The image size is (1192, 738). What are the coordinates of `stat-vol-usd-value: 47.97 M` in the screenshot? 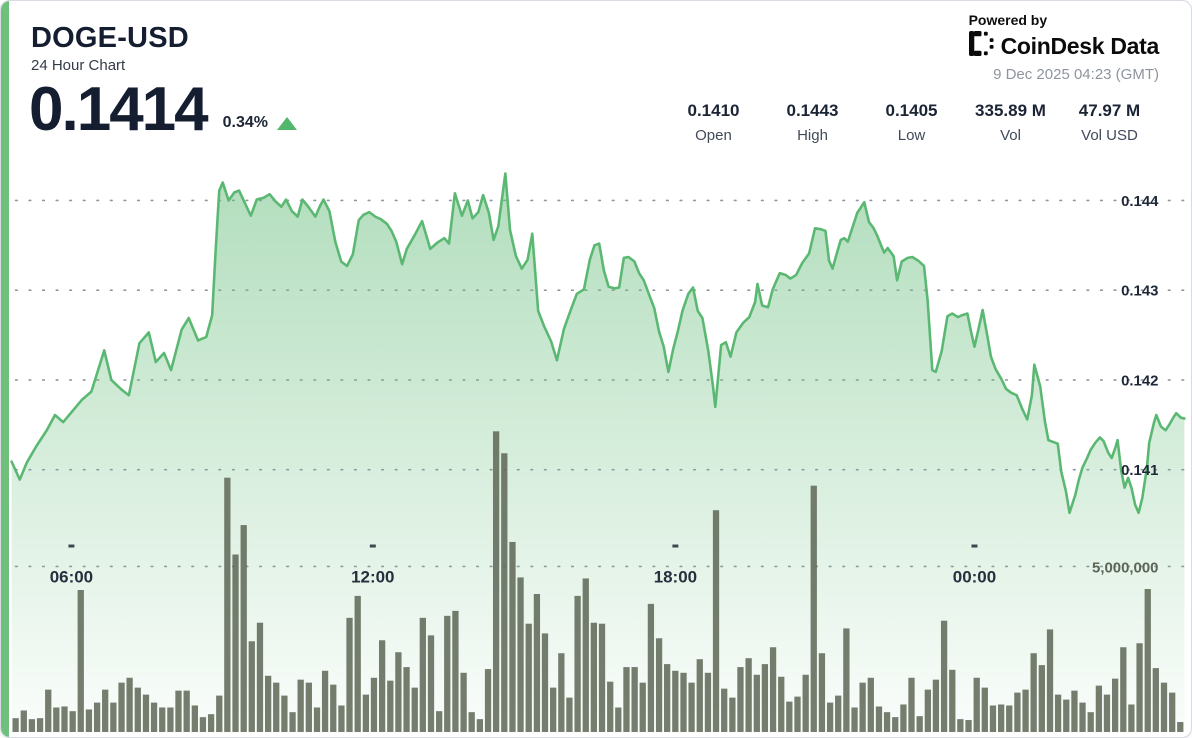 It's located at (1109, 110).